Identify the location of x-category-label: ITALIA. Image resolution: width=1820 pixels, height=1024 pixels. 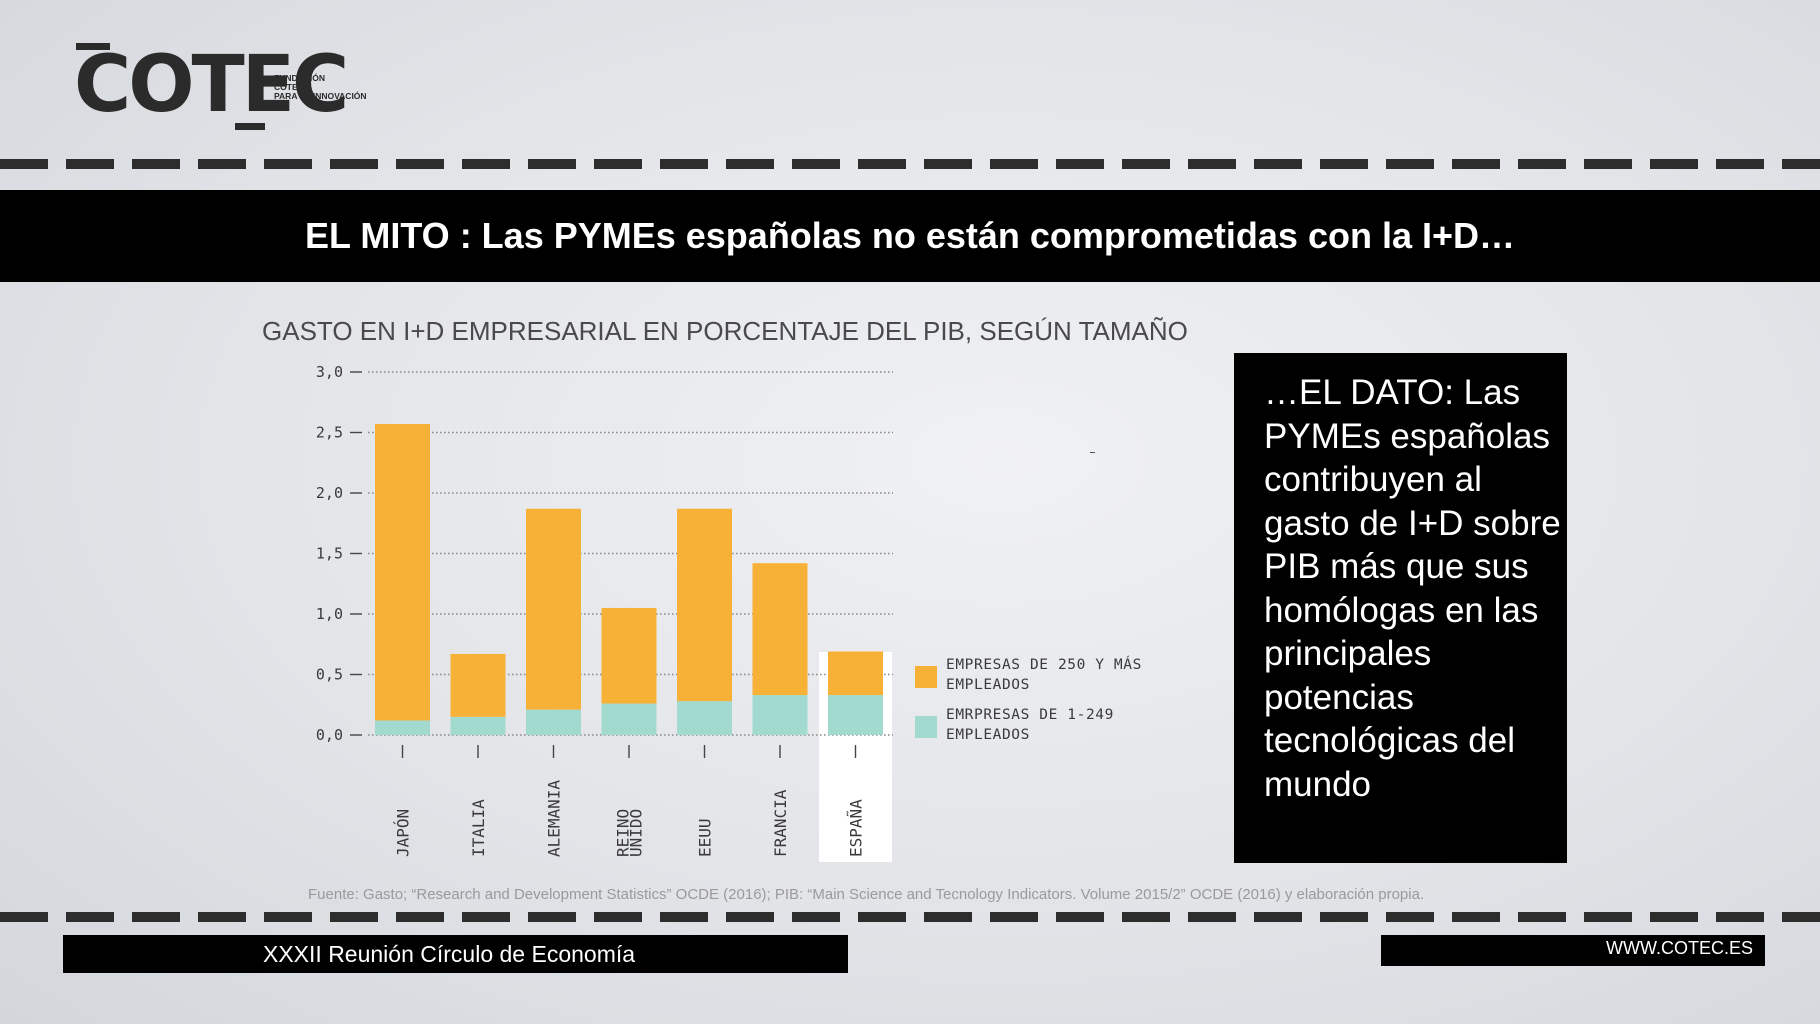
(478, 828).